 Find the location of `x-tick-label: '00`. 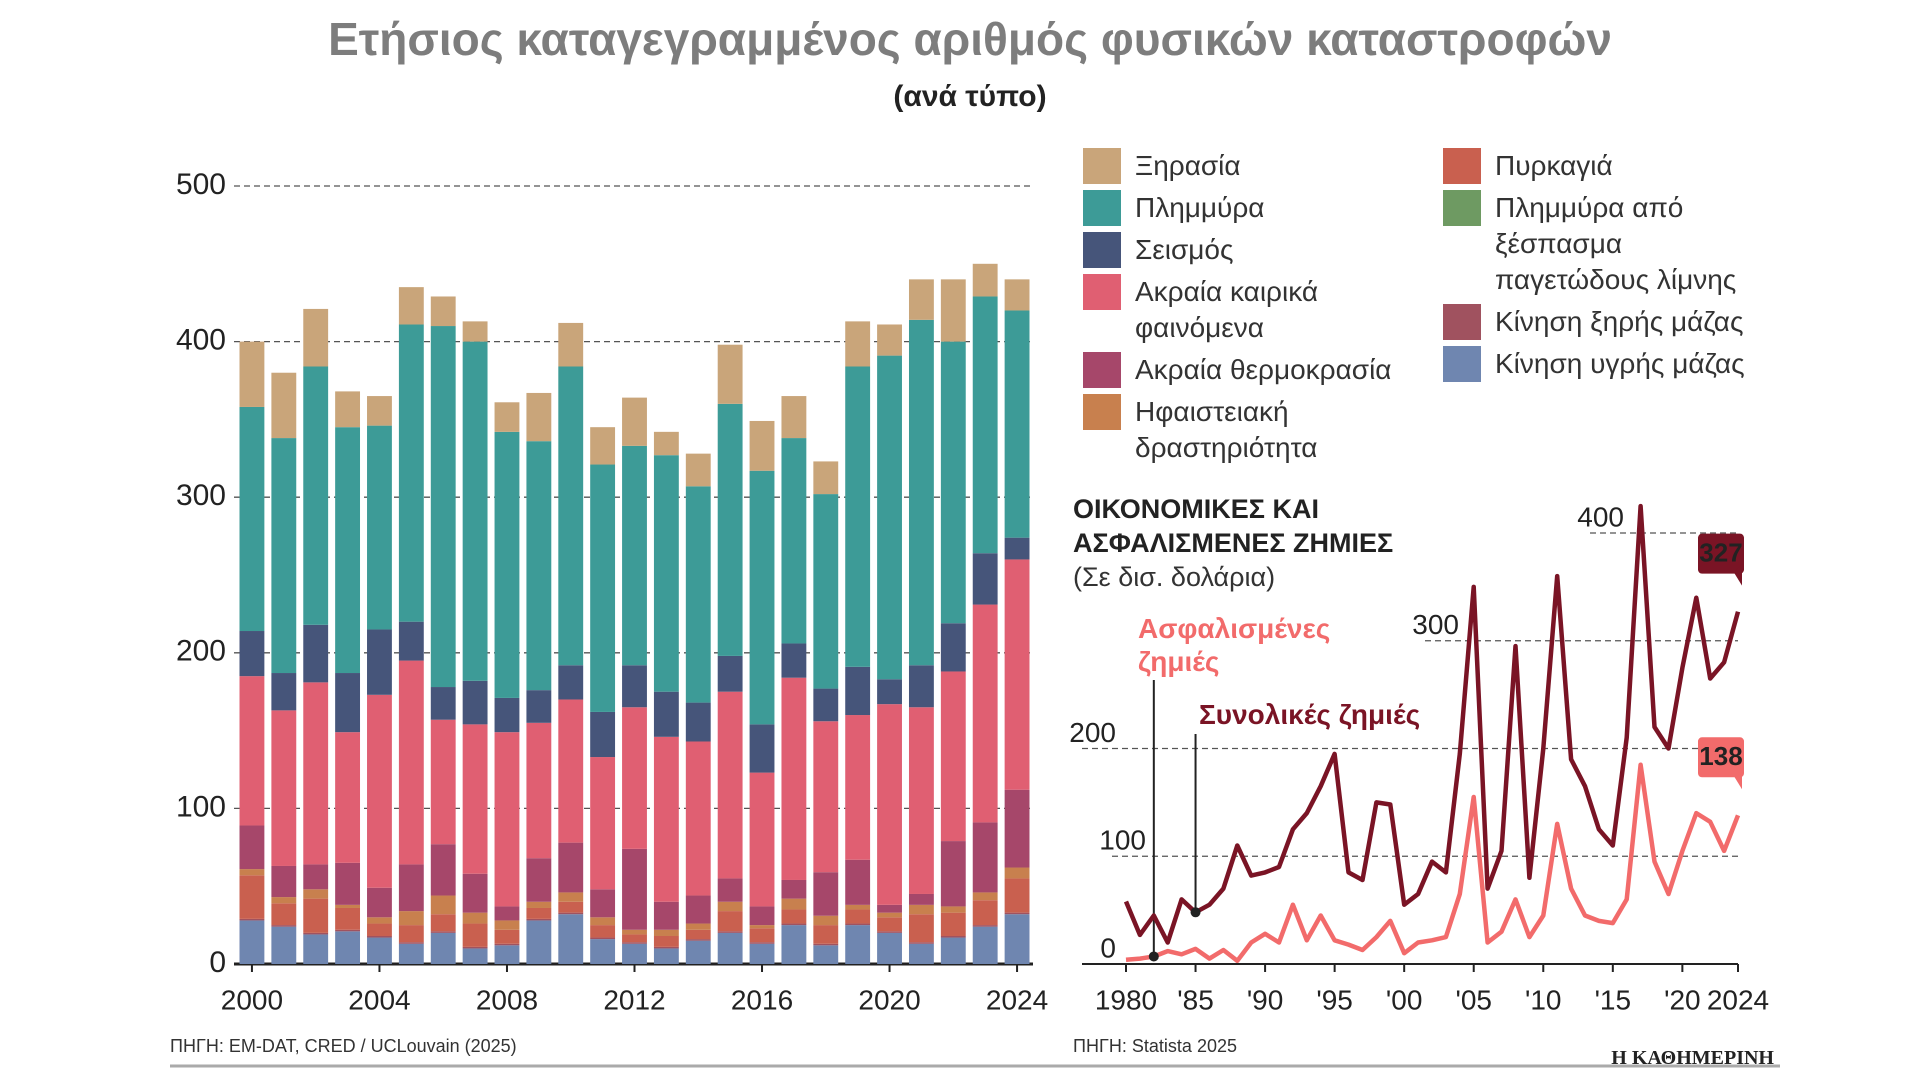

x-tick-label: '00 is located at coordinates (1404, 999).